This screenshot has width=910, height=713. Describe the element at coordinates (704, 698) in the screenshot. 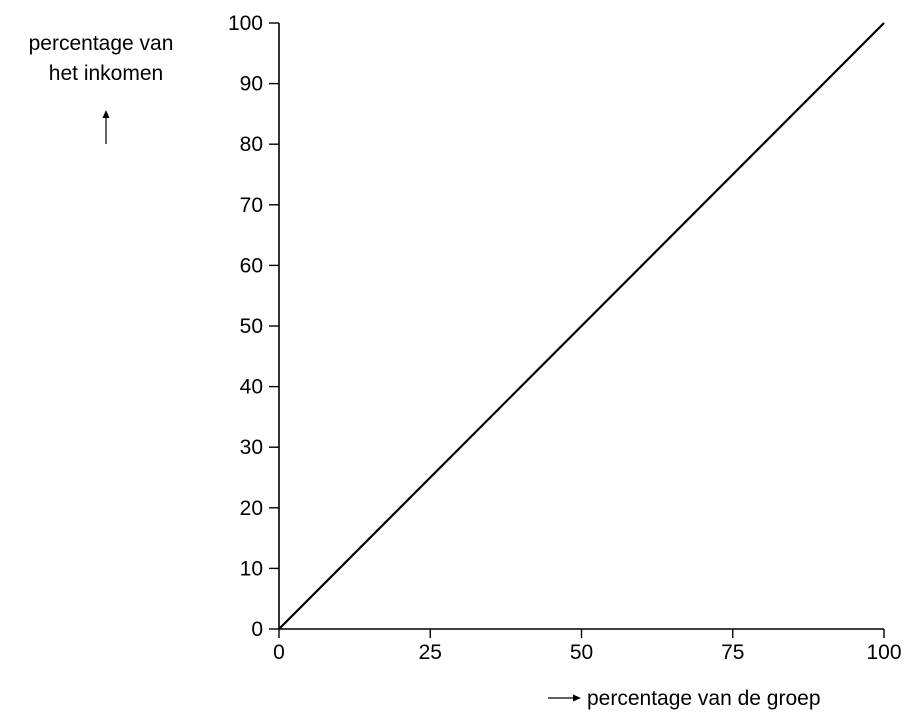

I see `x-axis-label-text: percentage van de groep` at that location.